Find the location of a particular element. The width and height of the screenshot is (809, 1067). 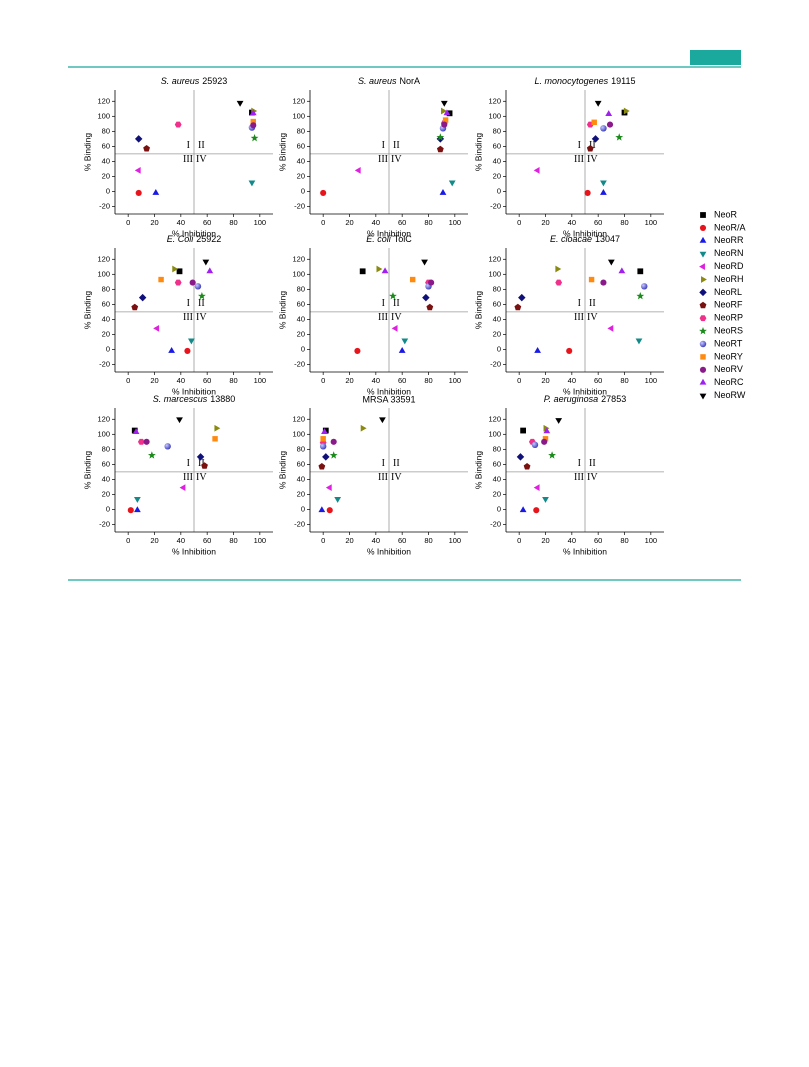

legend-label: NeoRL is located at coordinates (728, 292).